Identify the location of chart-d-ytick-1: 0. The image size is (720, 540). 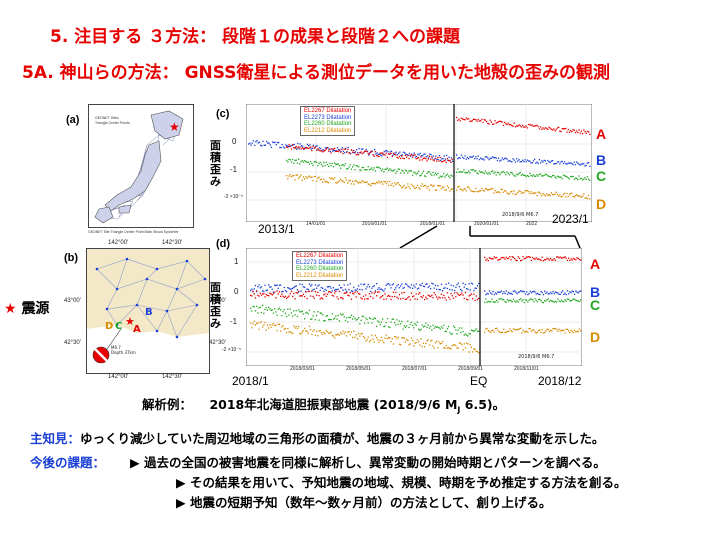
(236, 291).